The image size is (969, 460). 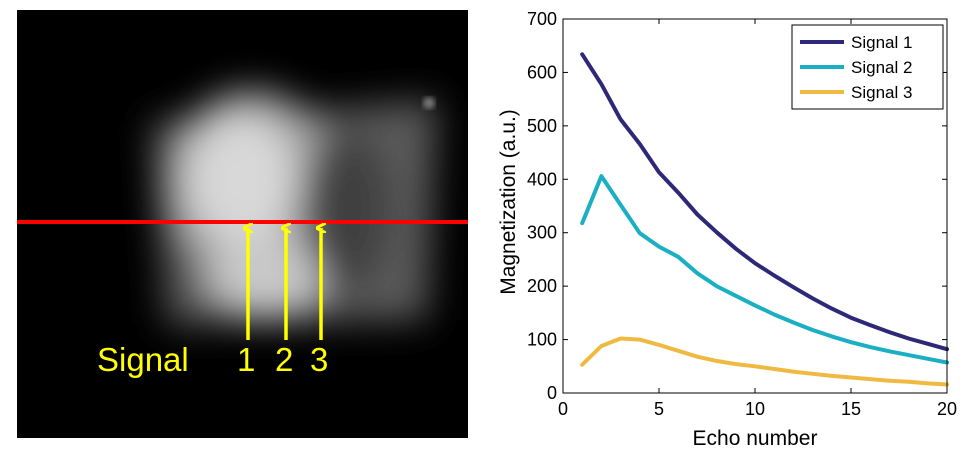 What do you see at coordinates (284, 359) in the screenshot?
I see `signal-number-2: 2` at bounding box center [284, 359].